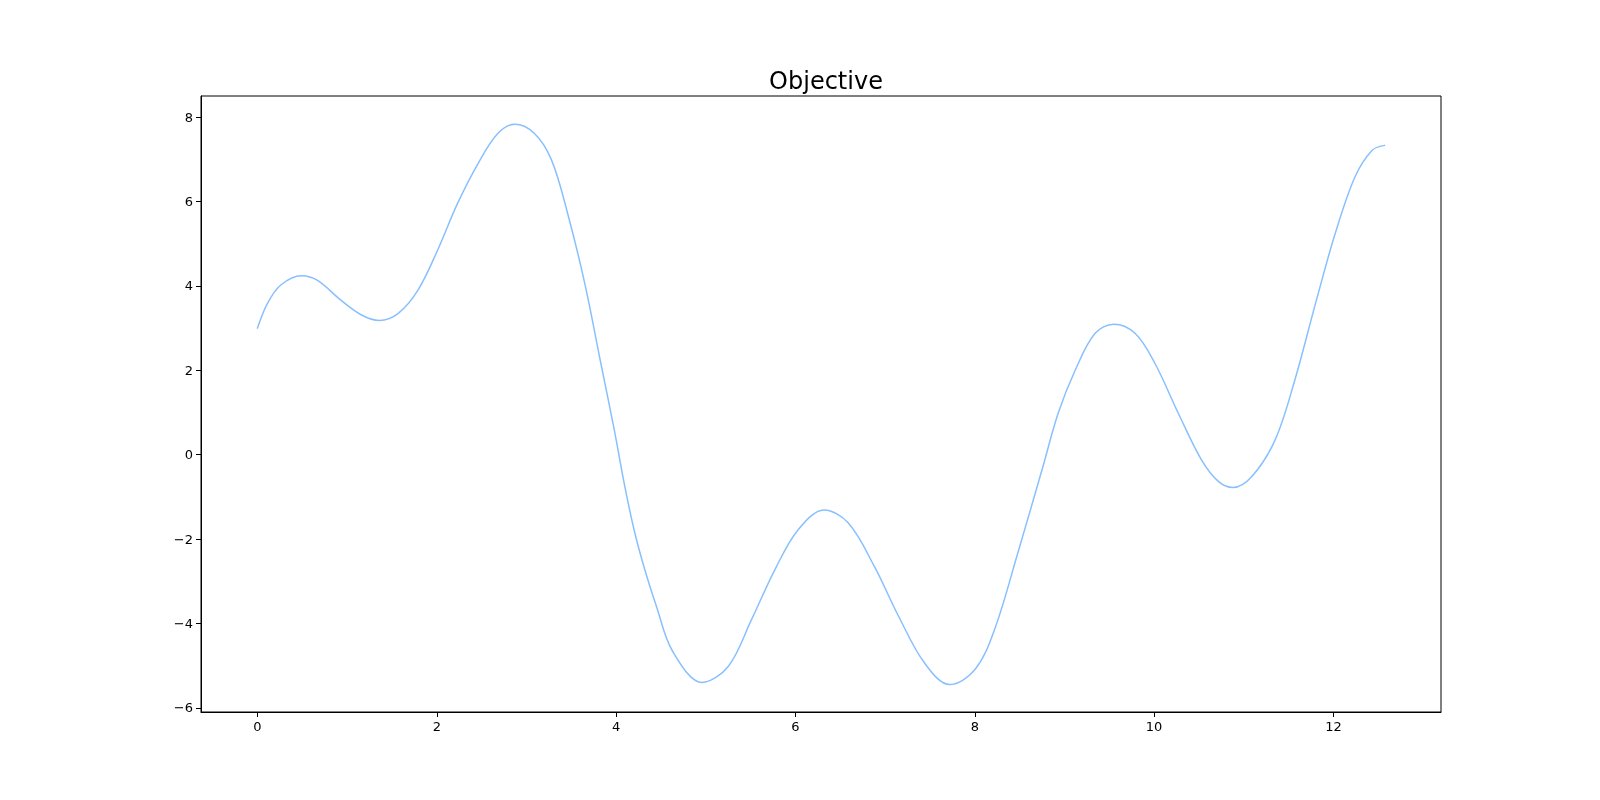 The width and height of the screenshot is (1600, 800). I want to click on y-tick-label: 8, so click(188, 117).